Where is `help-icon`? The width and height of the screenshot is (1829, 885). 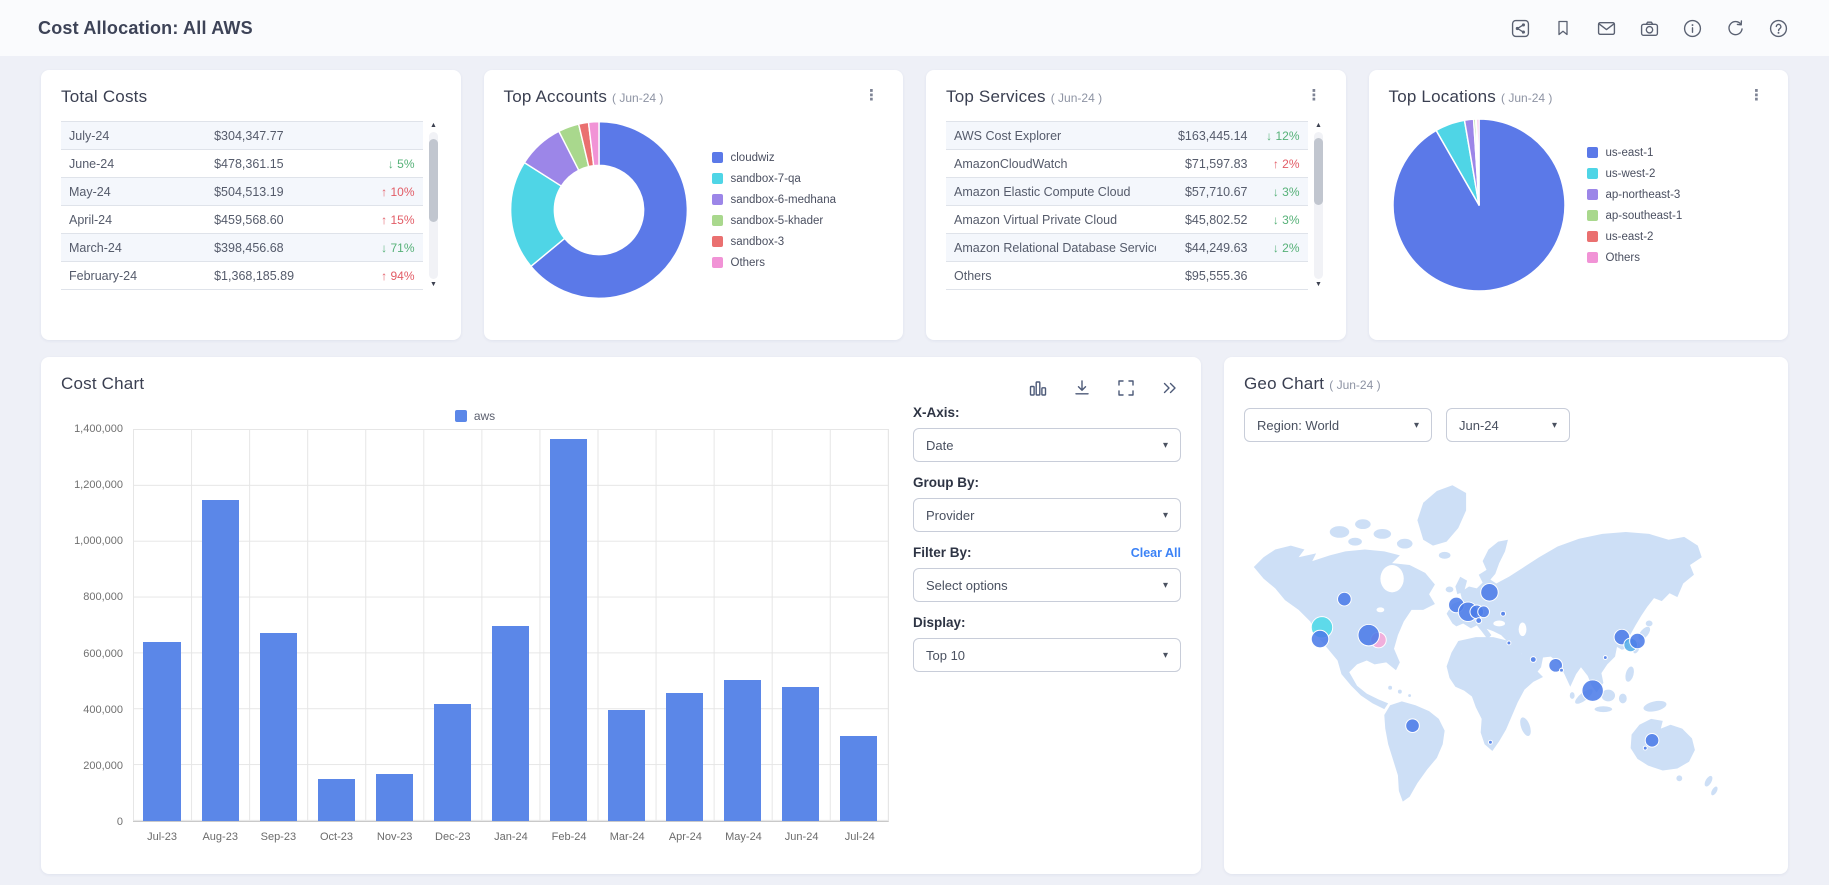
help-icon is located at coordinates (1778, 28).